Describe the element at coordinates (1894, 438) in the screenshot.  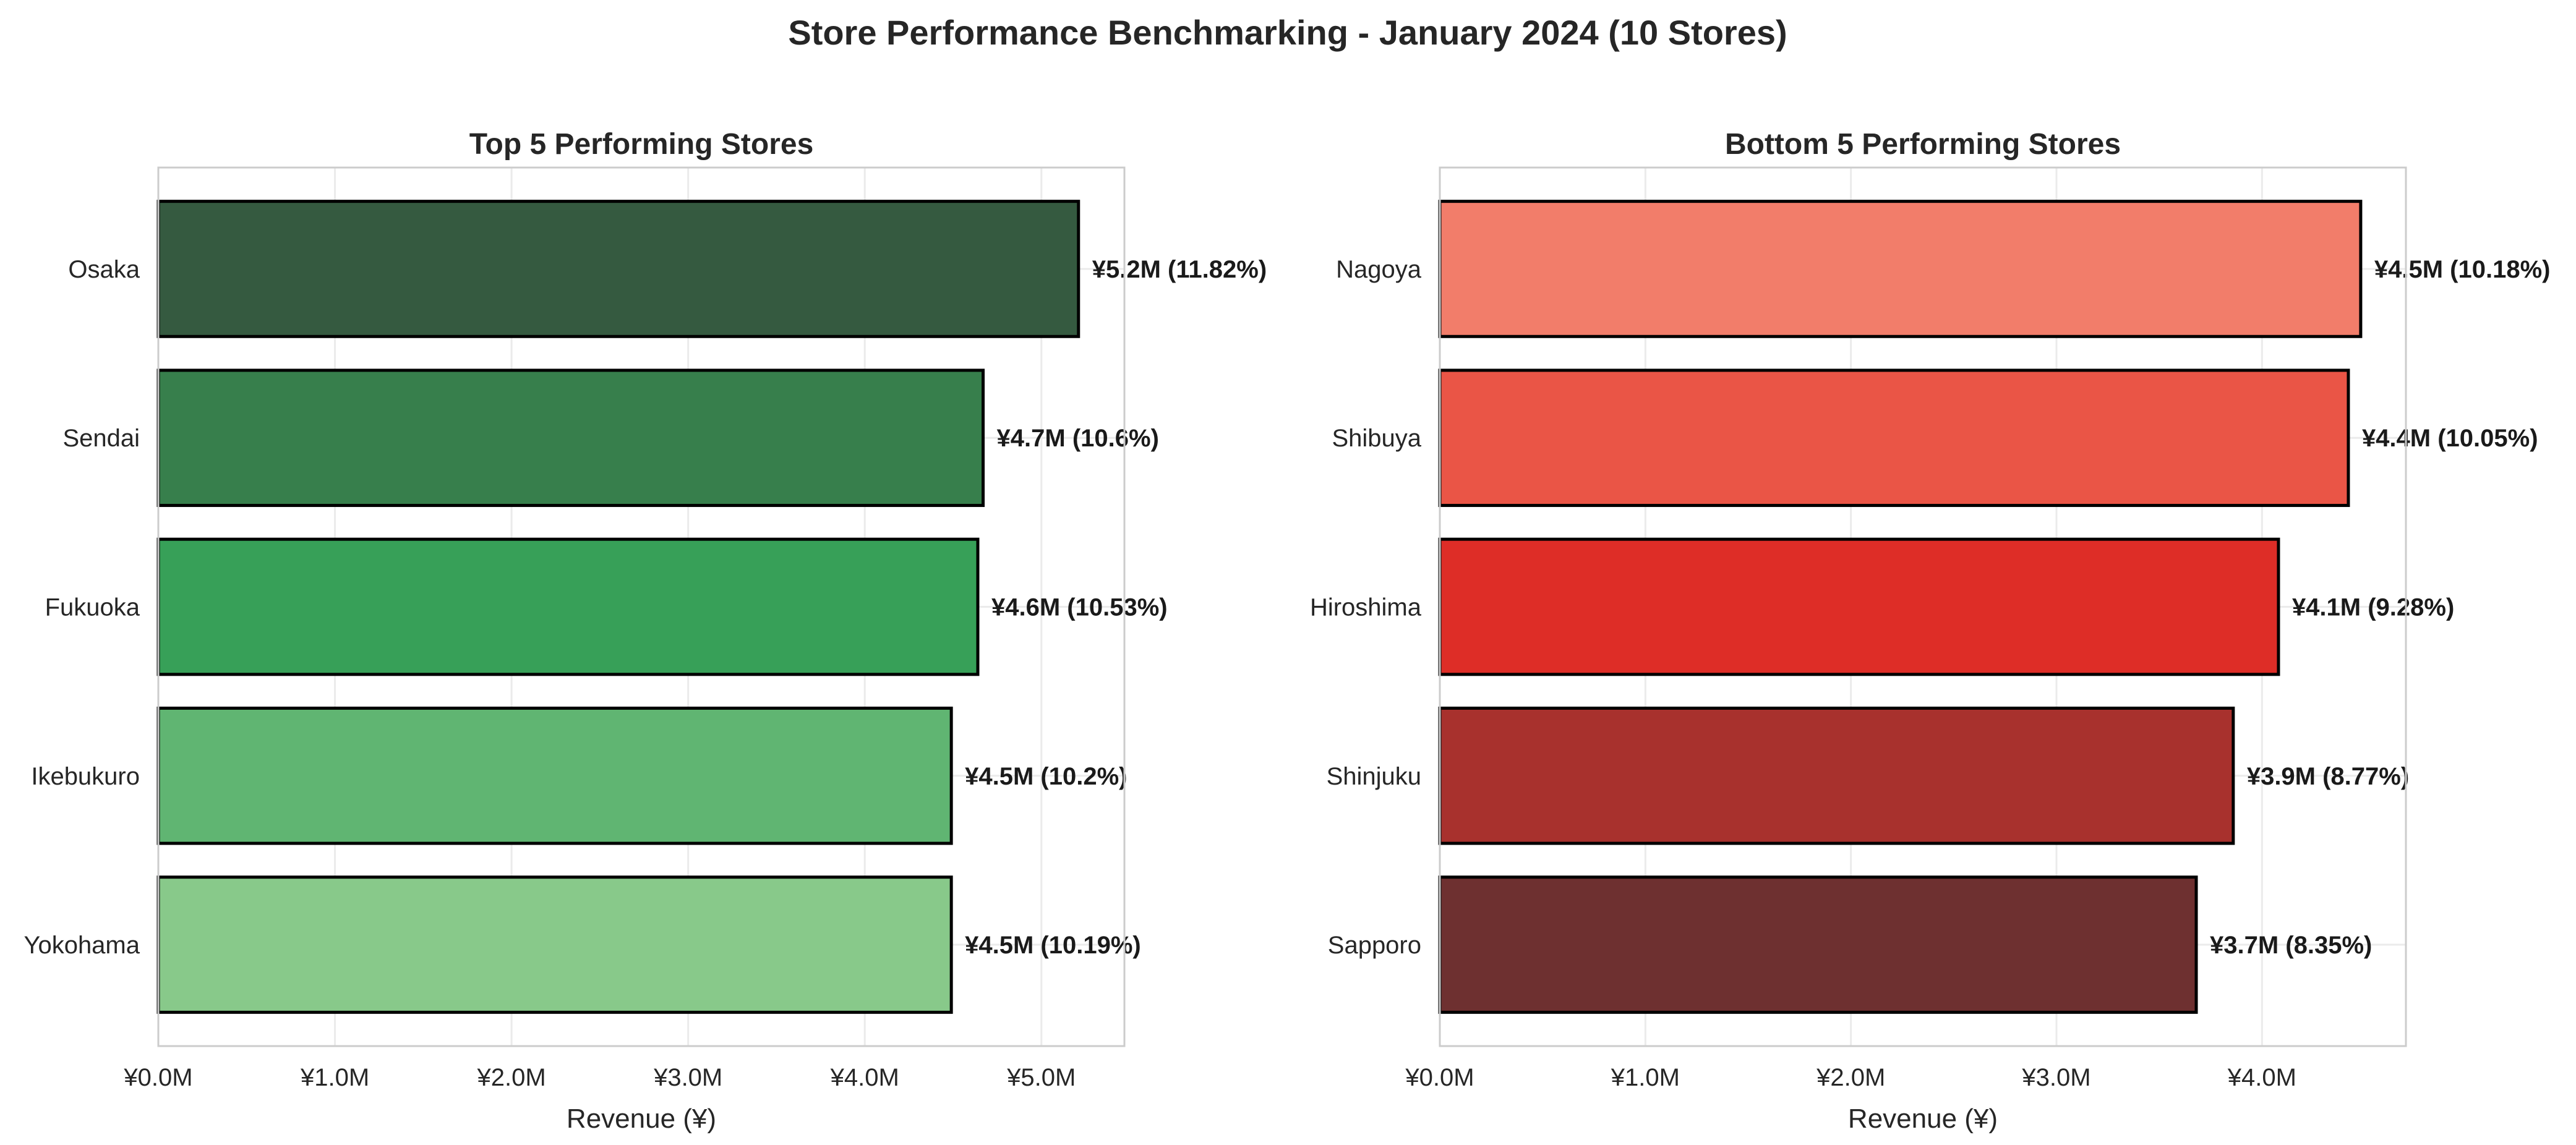
I see `bar-shibuya` at that location.